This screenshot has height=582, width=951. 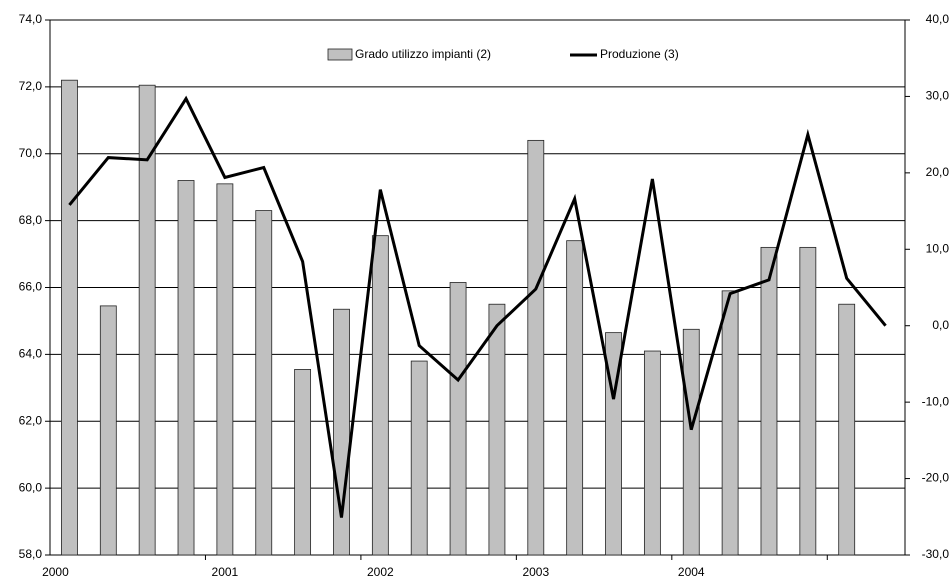 I want to click on legend-label: Produzione (3), so click(x=639, y=54).